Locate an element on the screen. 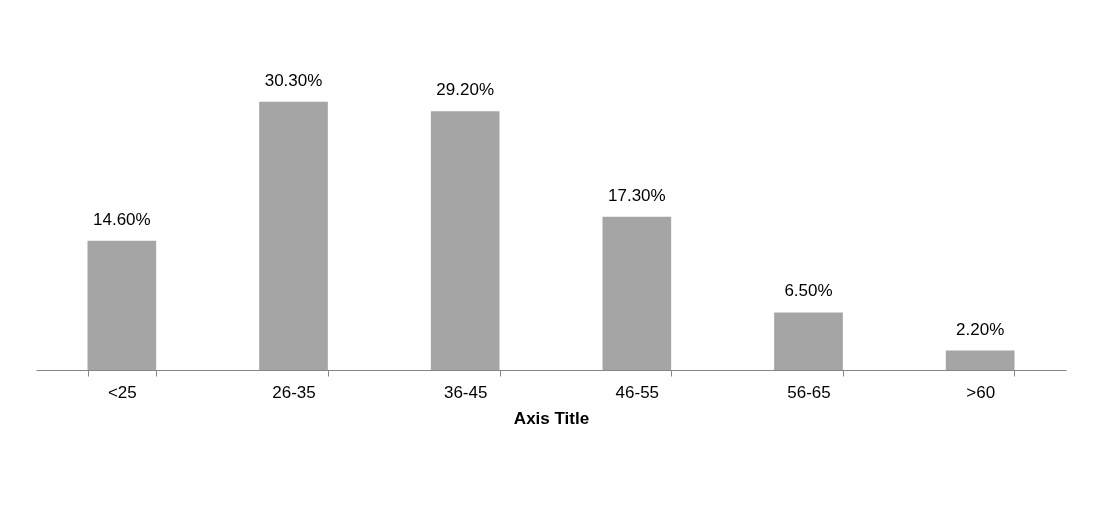 The height and width of the screenshot is (516, 1112). x-tick-label: 46-55 is located at coordinates (637, 392).